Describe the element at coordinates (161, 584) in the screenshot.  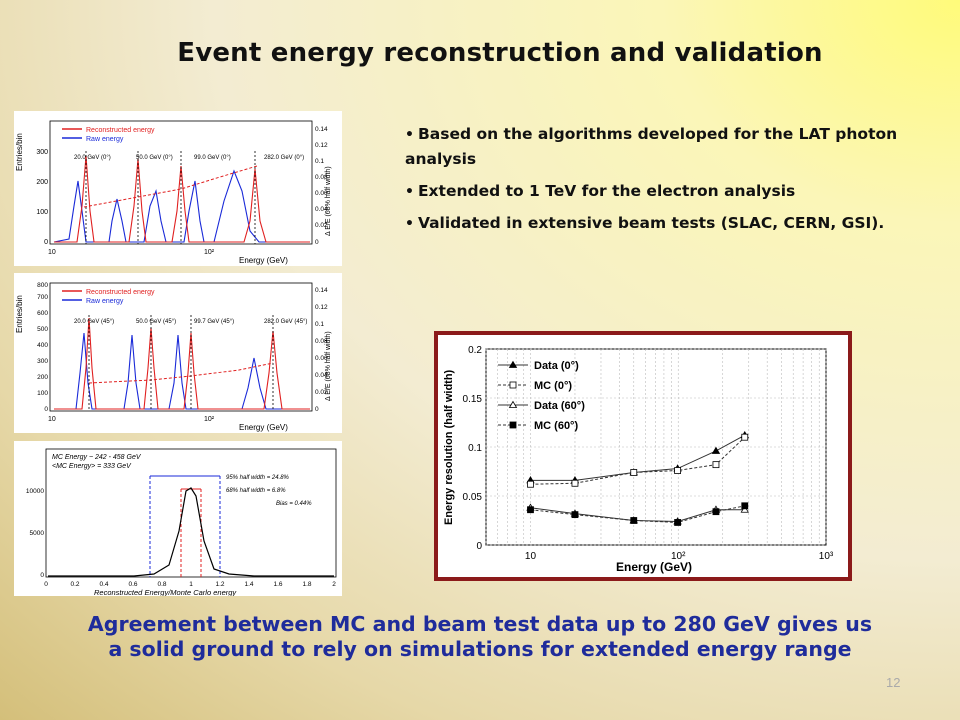
I see `x-tick-label: 0.8` at that location.